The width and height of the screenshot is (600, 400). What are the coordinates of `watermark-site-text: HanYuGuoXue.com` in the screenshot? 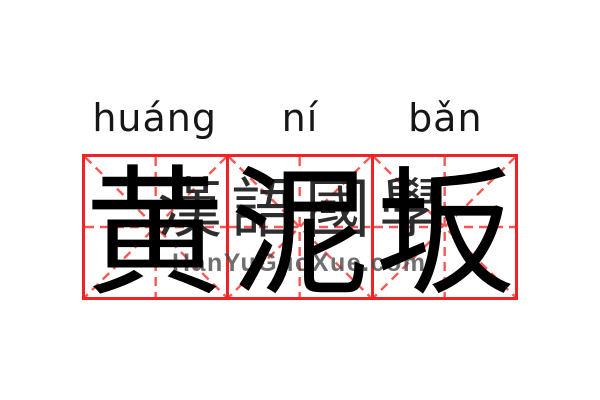 It's located at (299, 263).